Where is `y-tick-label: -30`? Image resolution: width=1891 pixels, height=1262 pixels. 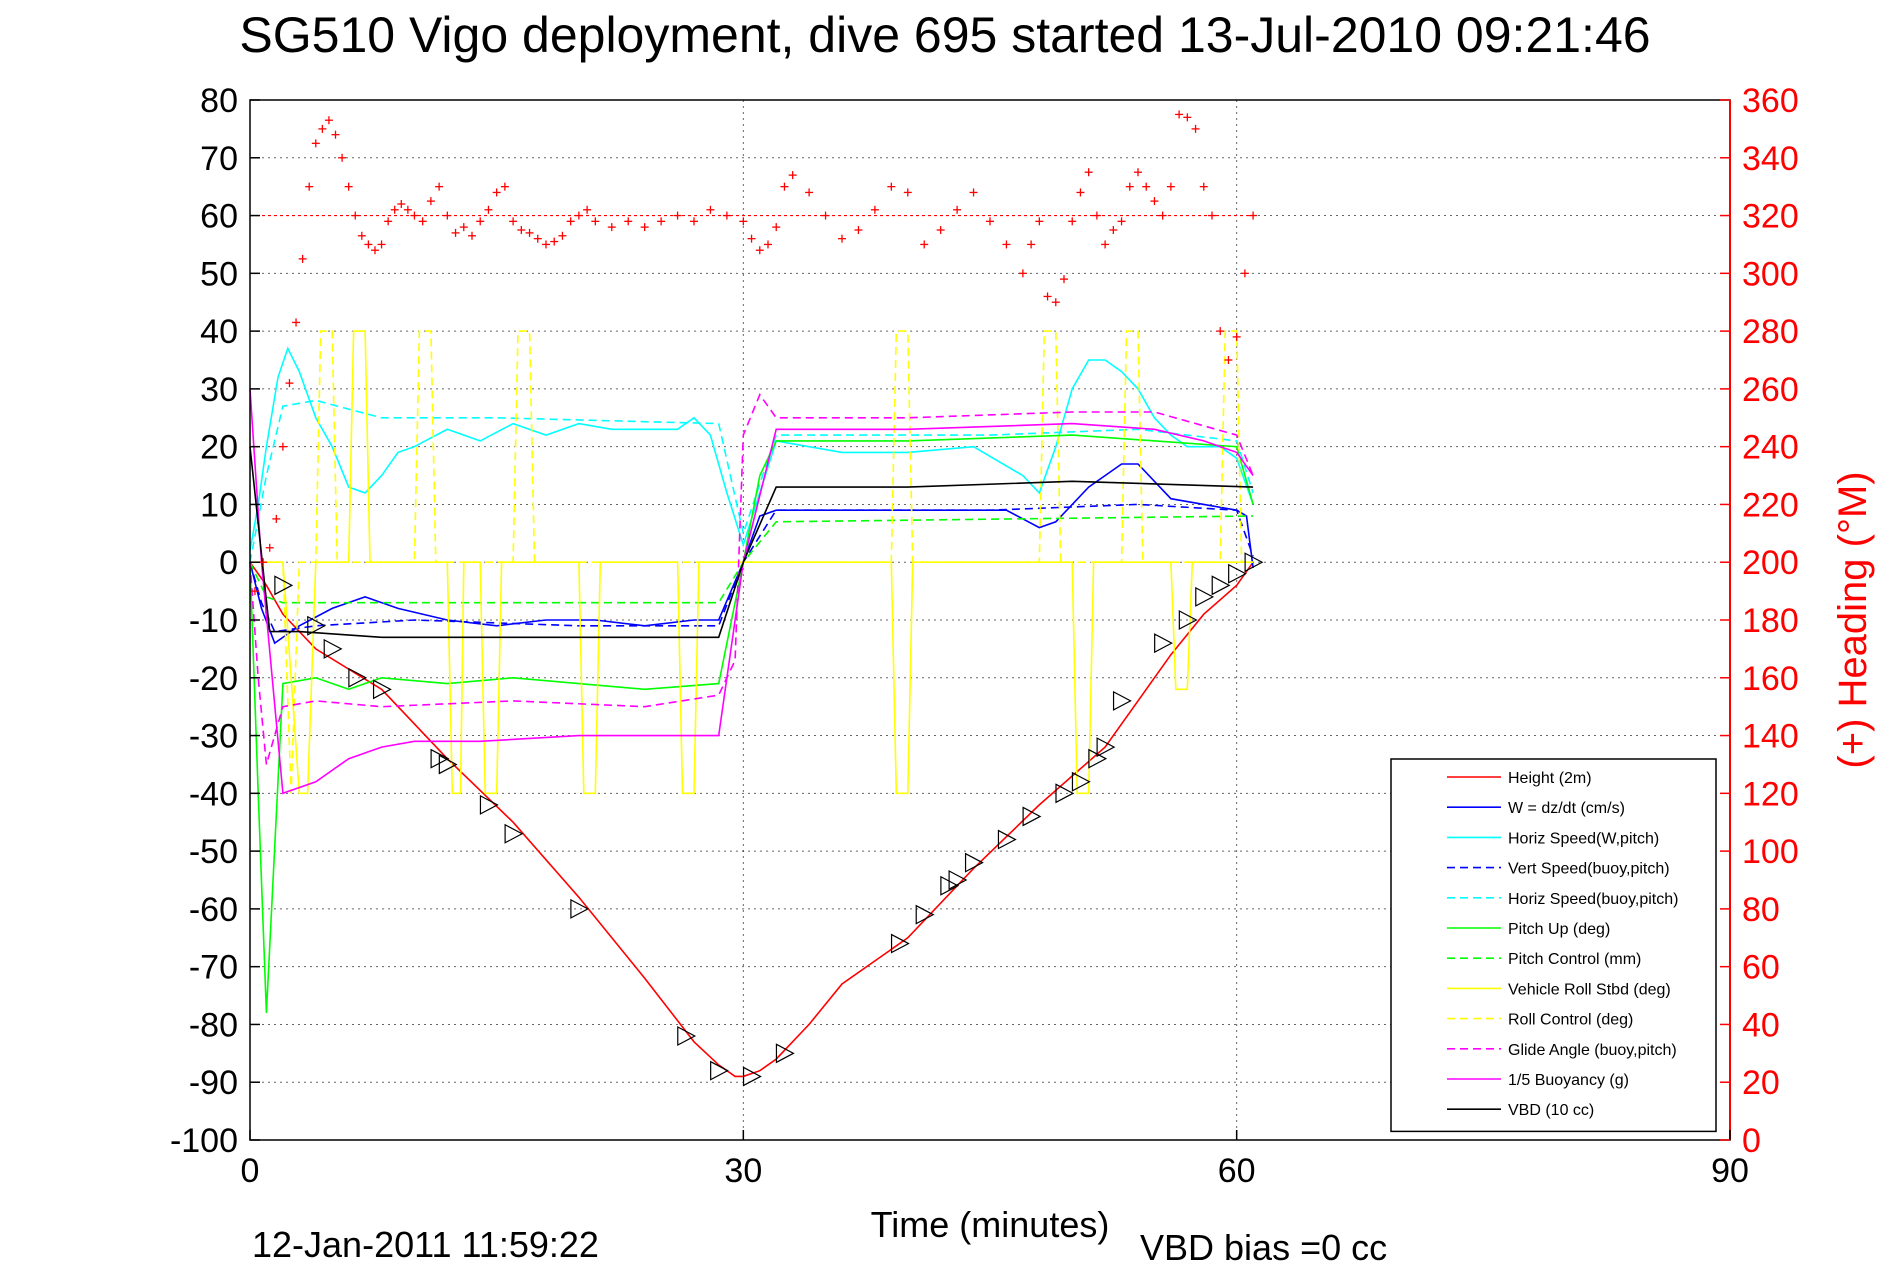 y-tick-label: -30 is located at coordinates (213, 737).